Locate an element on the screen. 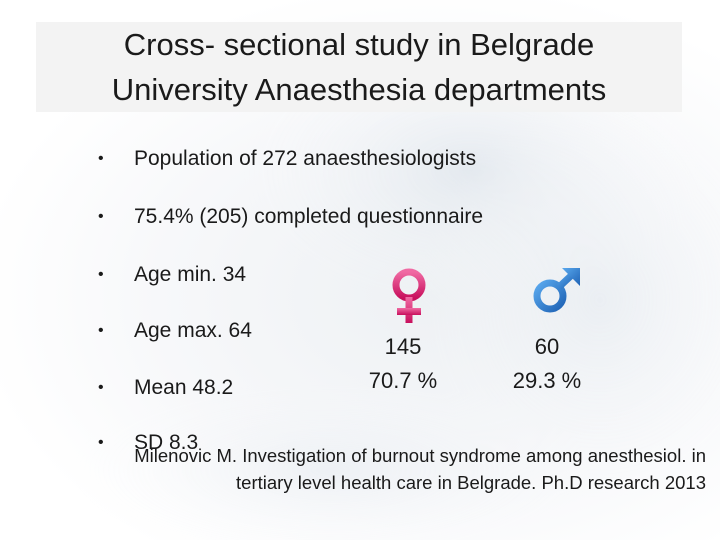  female-percent: 70.7 % is located at coordinates (403, 380).